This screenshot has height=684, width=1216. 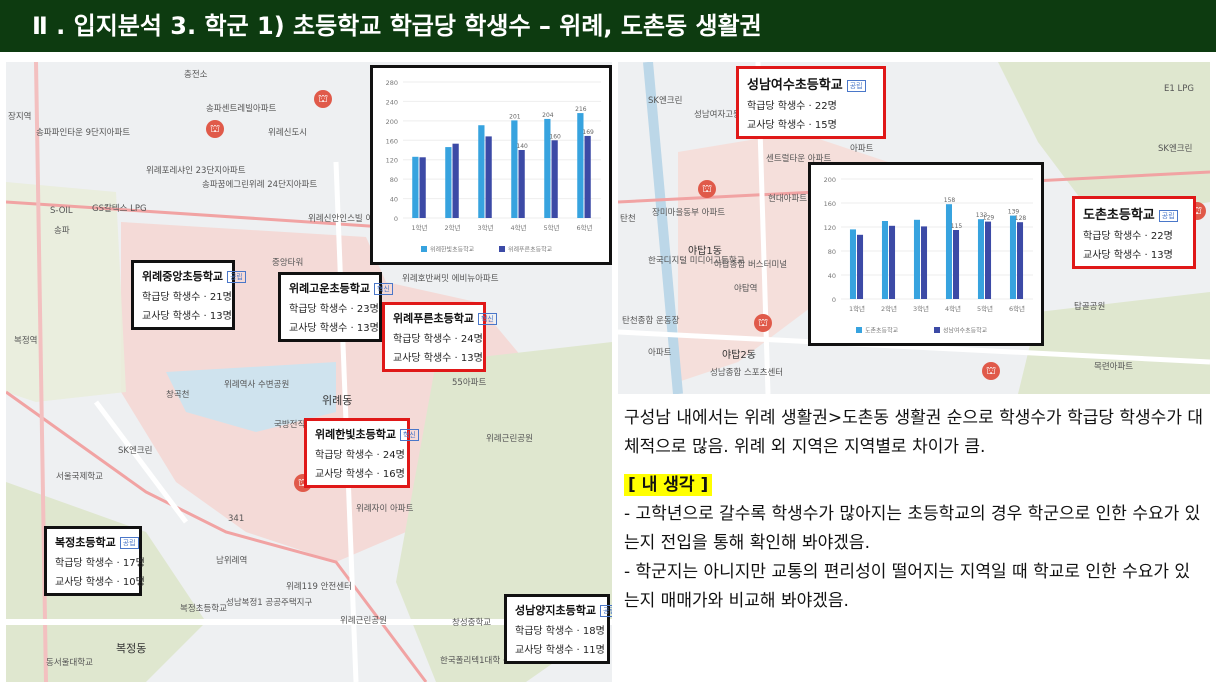 I want to click on map-label: 창성중학교, so click(x=472, y=623).